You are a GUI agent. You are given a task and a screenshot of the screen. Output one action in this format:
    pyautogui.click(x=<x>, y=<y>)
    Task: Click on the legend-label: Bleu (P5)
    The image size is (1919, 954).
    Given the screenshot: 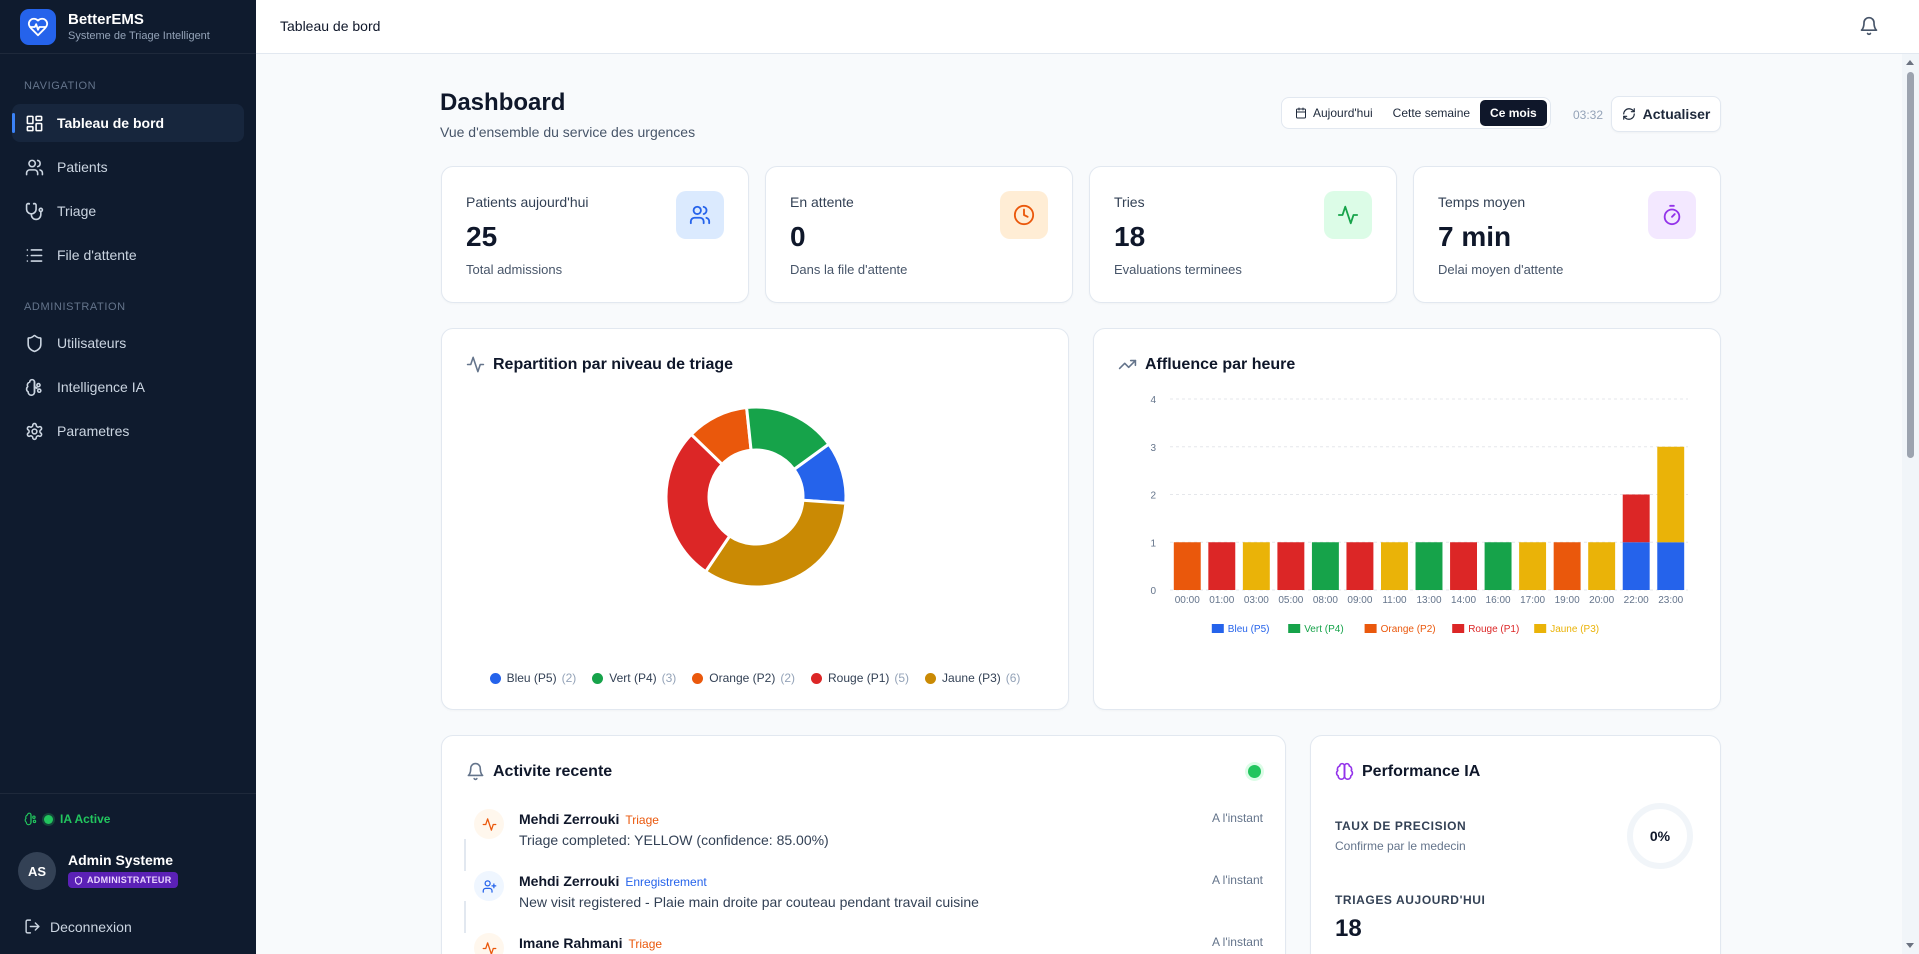 What is the action you would take?
    pyautogui.click(x=1249, y=629)
    